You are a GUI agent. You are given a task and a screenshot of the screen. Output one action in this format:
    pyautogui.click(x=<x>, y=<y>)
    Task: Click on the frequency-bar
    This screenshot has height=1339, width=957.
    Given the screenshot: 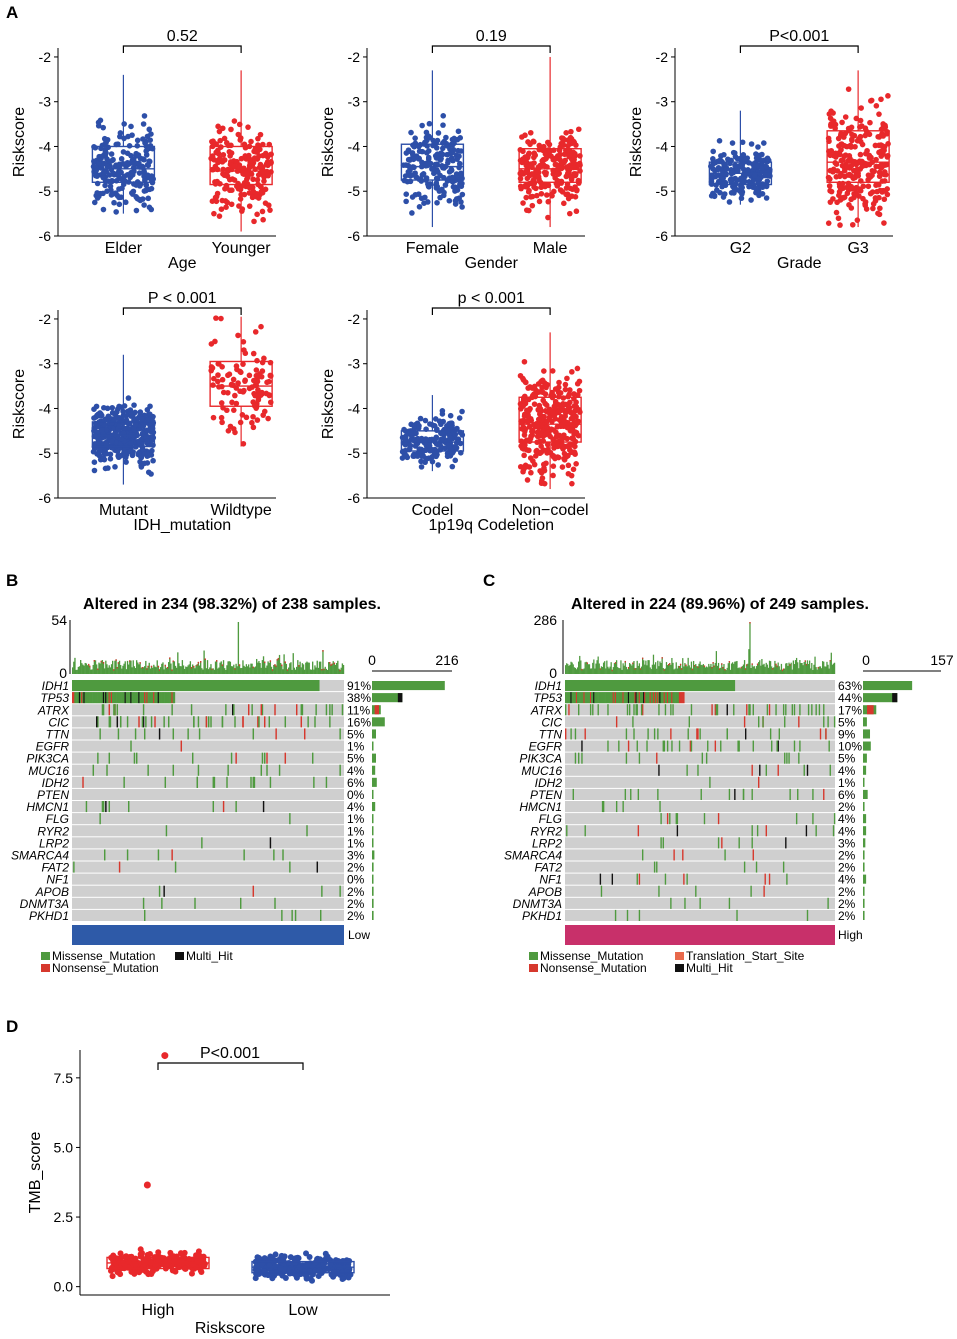 What is the action you would take?
    pyautogui.click(x=865, y=819)
    